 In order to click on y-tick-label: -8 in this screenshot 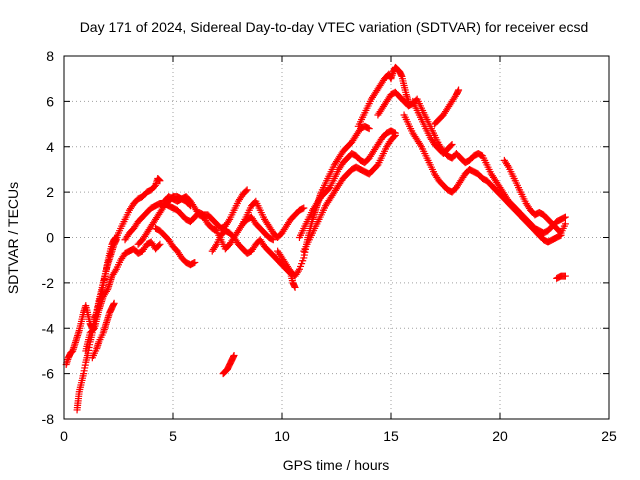, I will do `click(48, 419)`.